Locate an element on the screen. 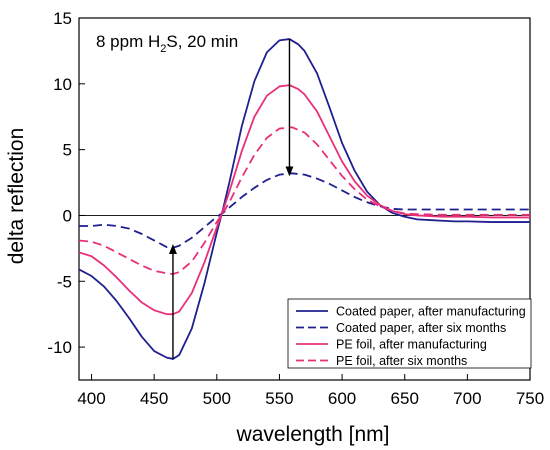  annotation-prefix: 8 ppm H is located at coordinates (128, 41).